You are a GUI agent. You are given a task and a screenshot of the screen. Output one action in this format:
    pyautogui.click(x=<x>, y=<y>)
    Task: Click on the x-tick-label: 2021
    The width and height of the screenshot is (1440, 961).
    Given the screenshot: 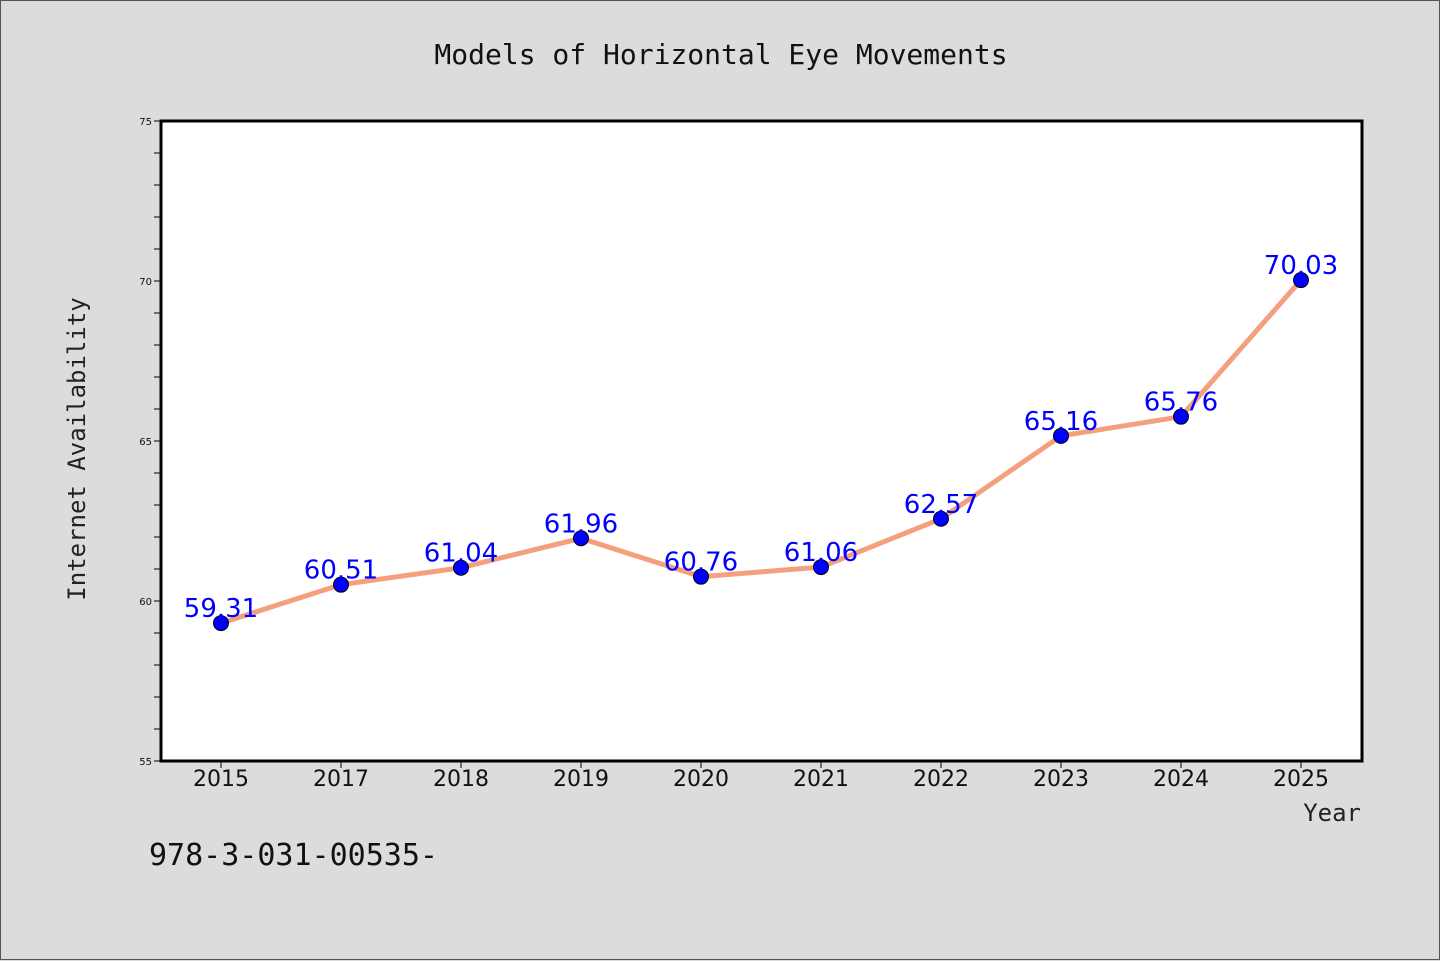 What is the action you would take?
    pyautogui.click(x=821, y=779)
    